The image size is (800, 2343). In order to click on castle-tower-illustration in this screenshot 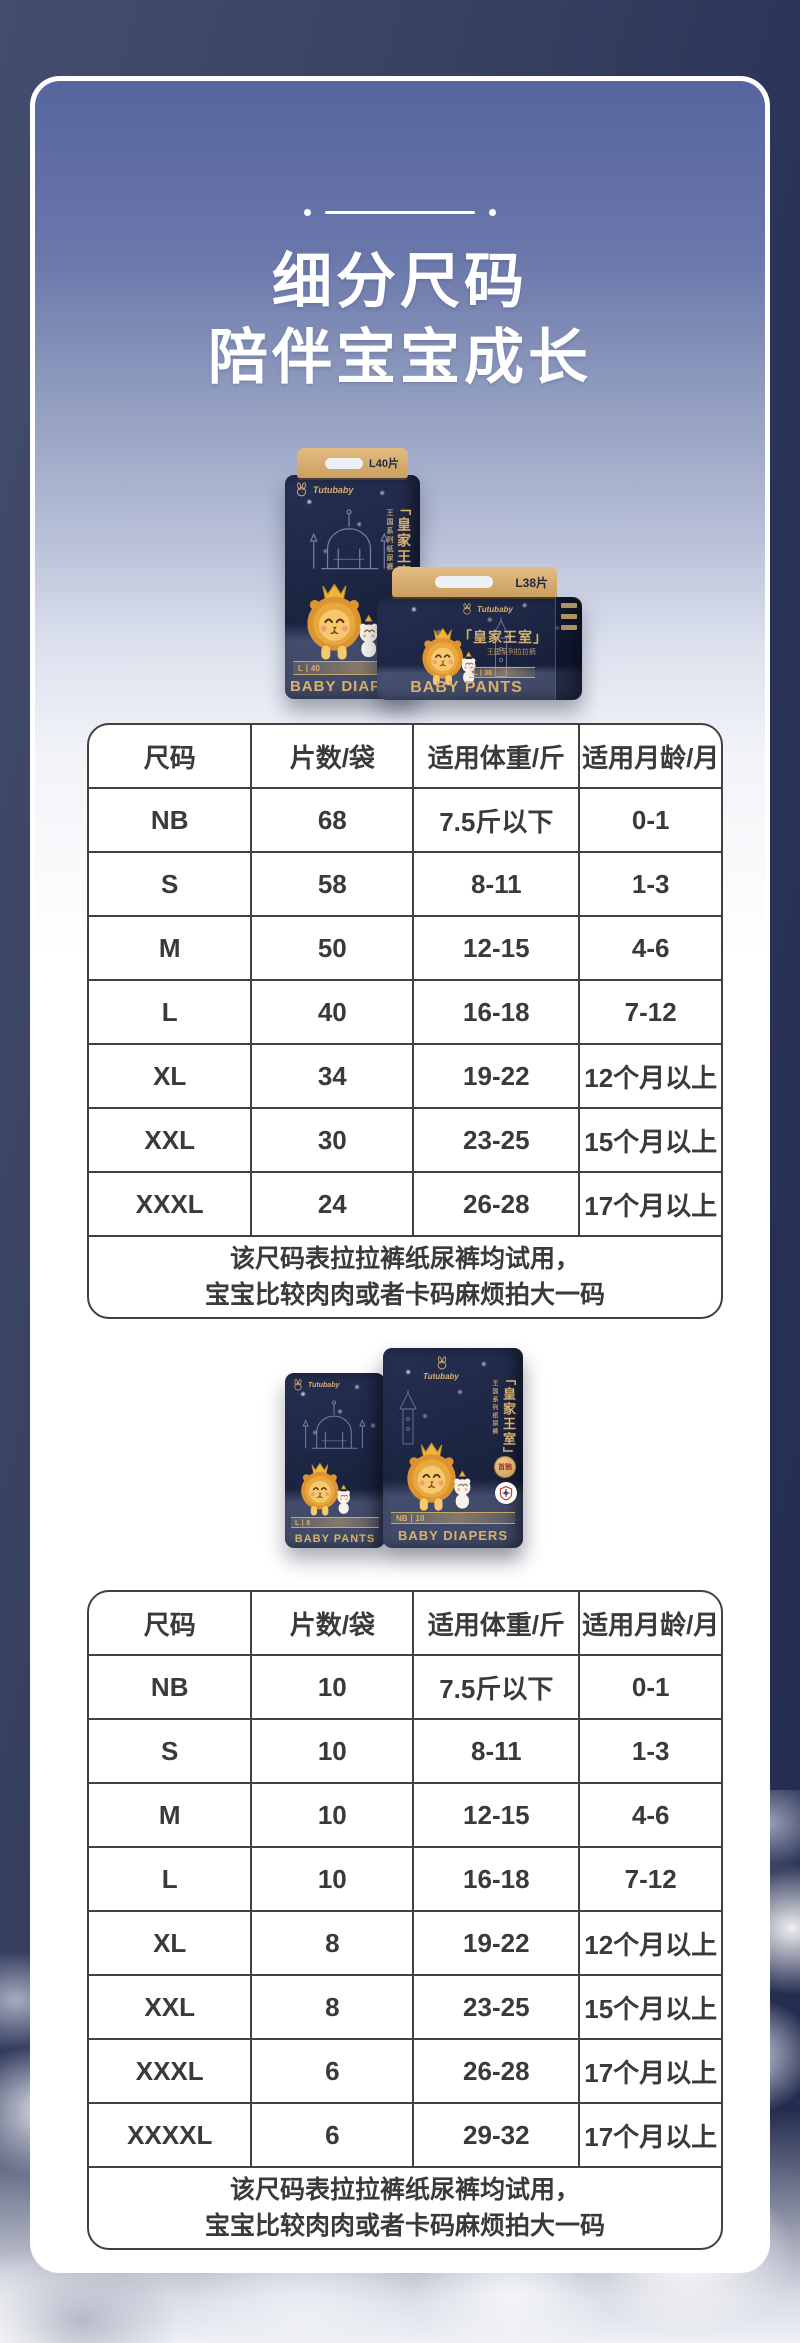, I will do `click(408, 1418)`.